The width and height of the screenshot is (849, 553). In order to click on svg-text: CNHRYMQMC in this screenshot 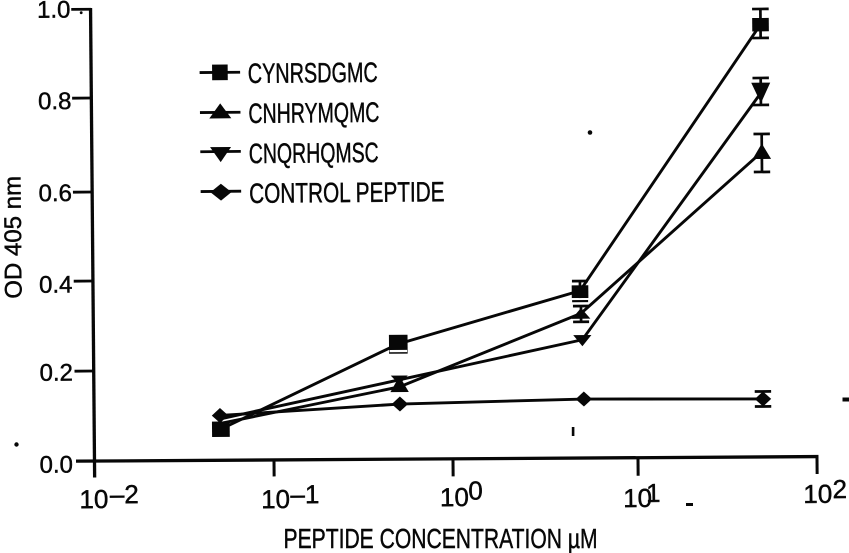, I will do `click(313, 113)`.